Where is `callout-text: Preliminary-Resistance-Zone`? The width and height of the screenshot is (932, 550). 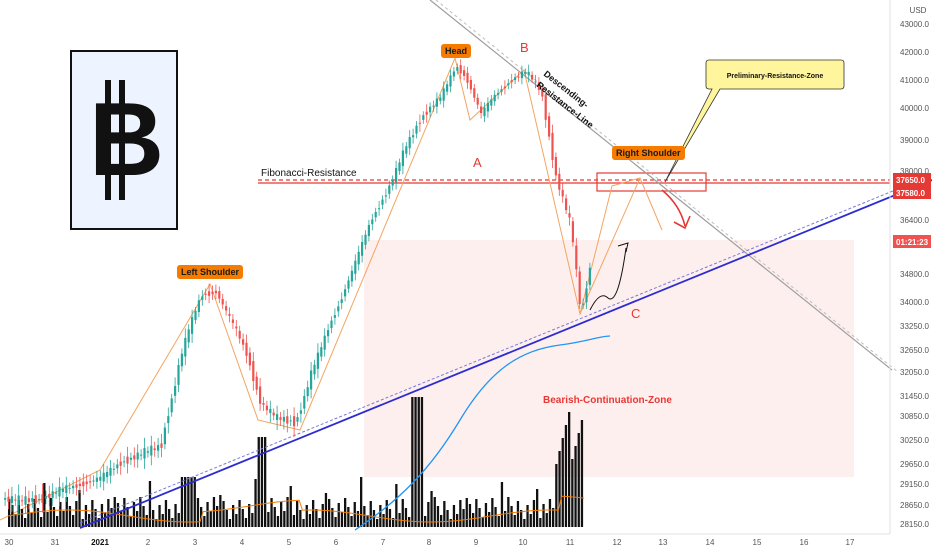
callout-text: Preliminary-Resistance-Zone is located at coordinates (775, 76).